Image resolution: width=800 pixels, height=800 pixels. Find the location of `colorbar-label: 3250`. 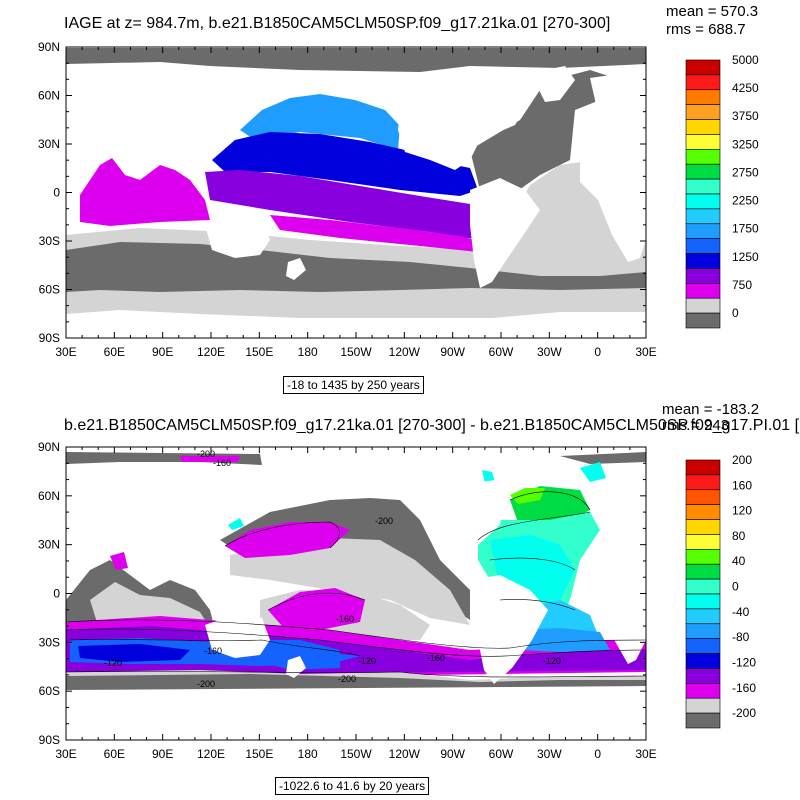

colorbar-label: 3250 is located at coordinates (745, 144).